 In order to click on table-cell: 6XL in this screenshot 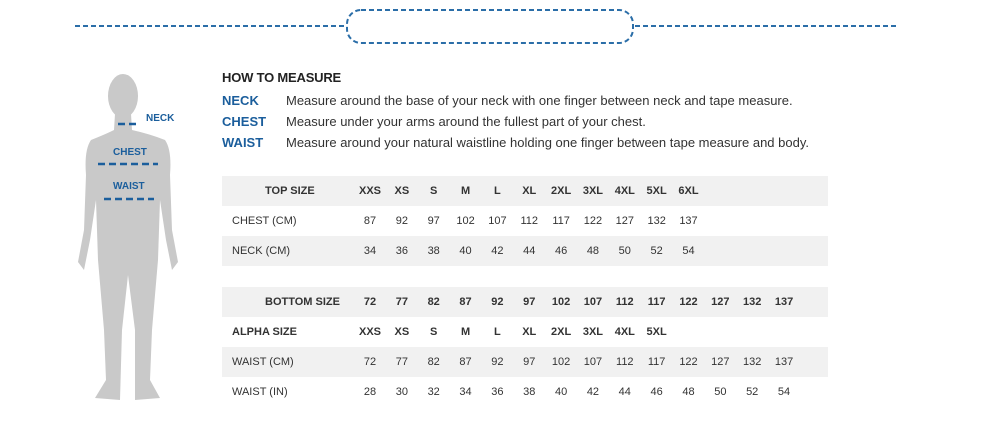, I will do `click(688, 191)`.